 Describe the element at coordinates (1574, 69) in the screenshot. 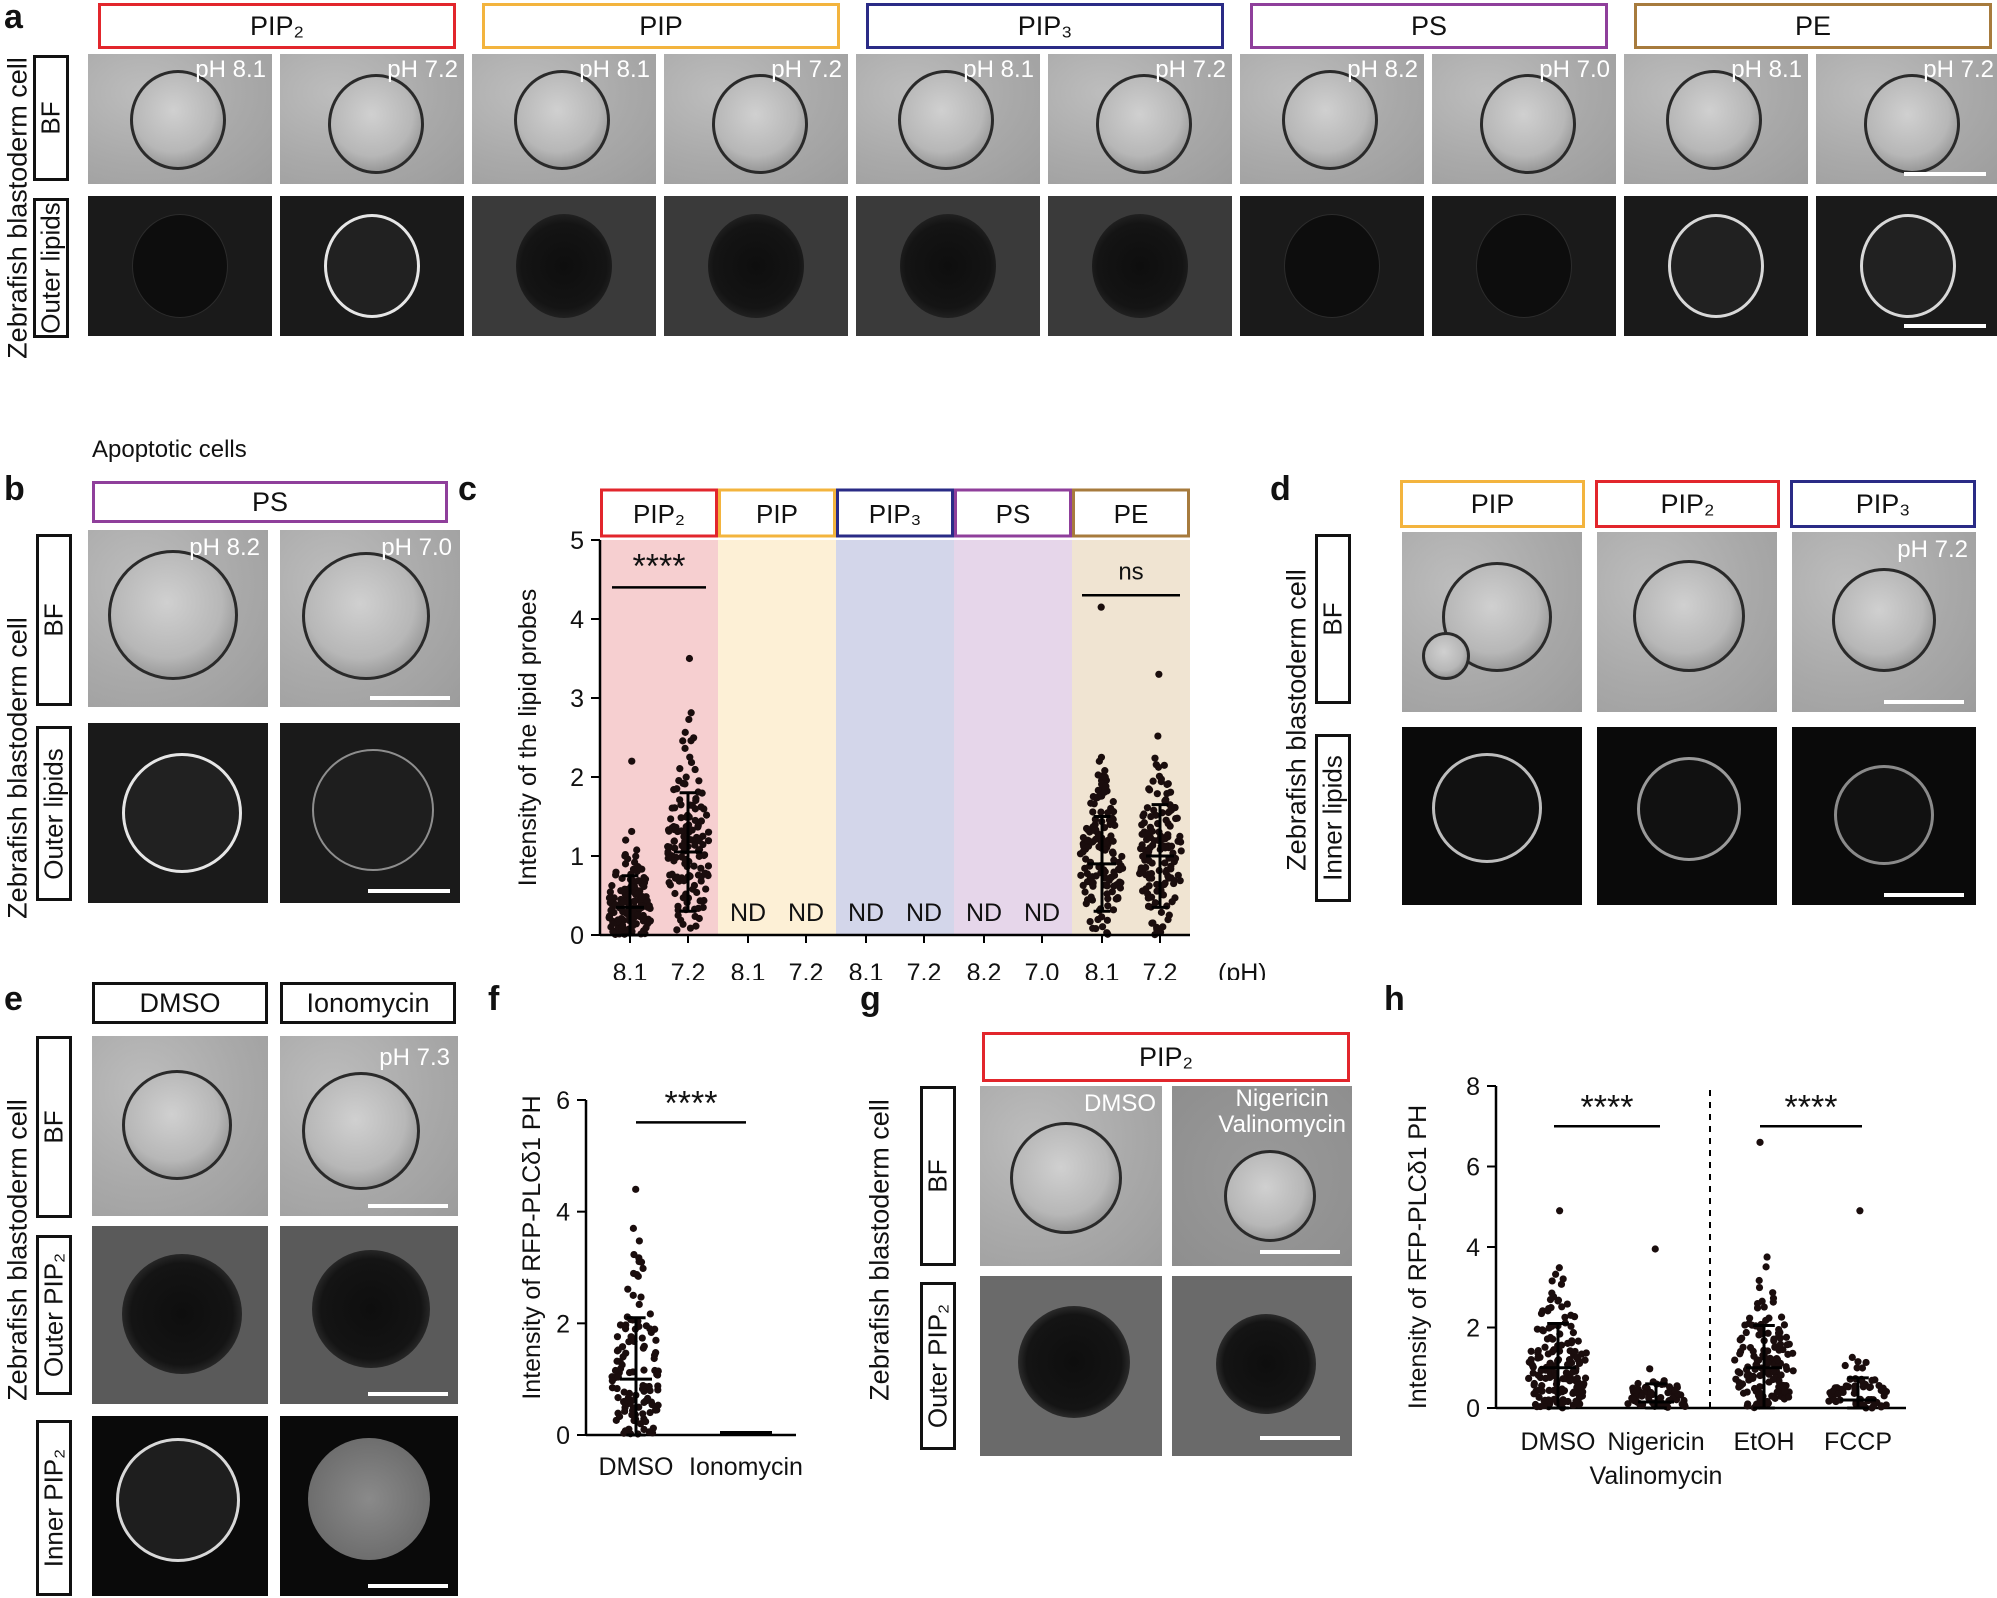

I see `ph-label: pH 7.0` at that location.